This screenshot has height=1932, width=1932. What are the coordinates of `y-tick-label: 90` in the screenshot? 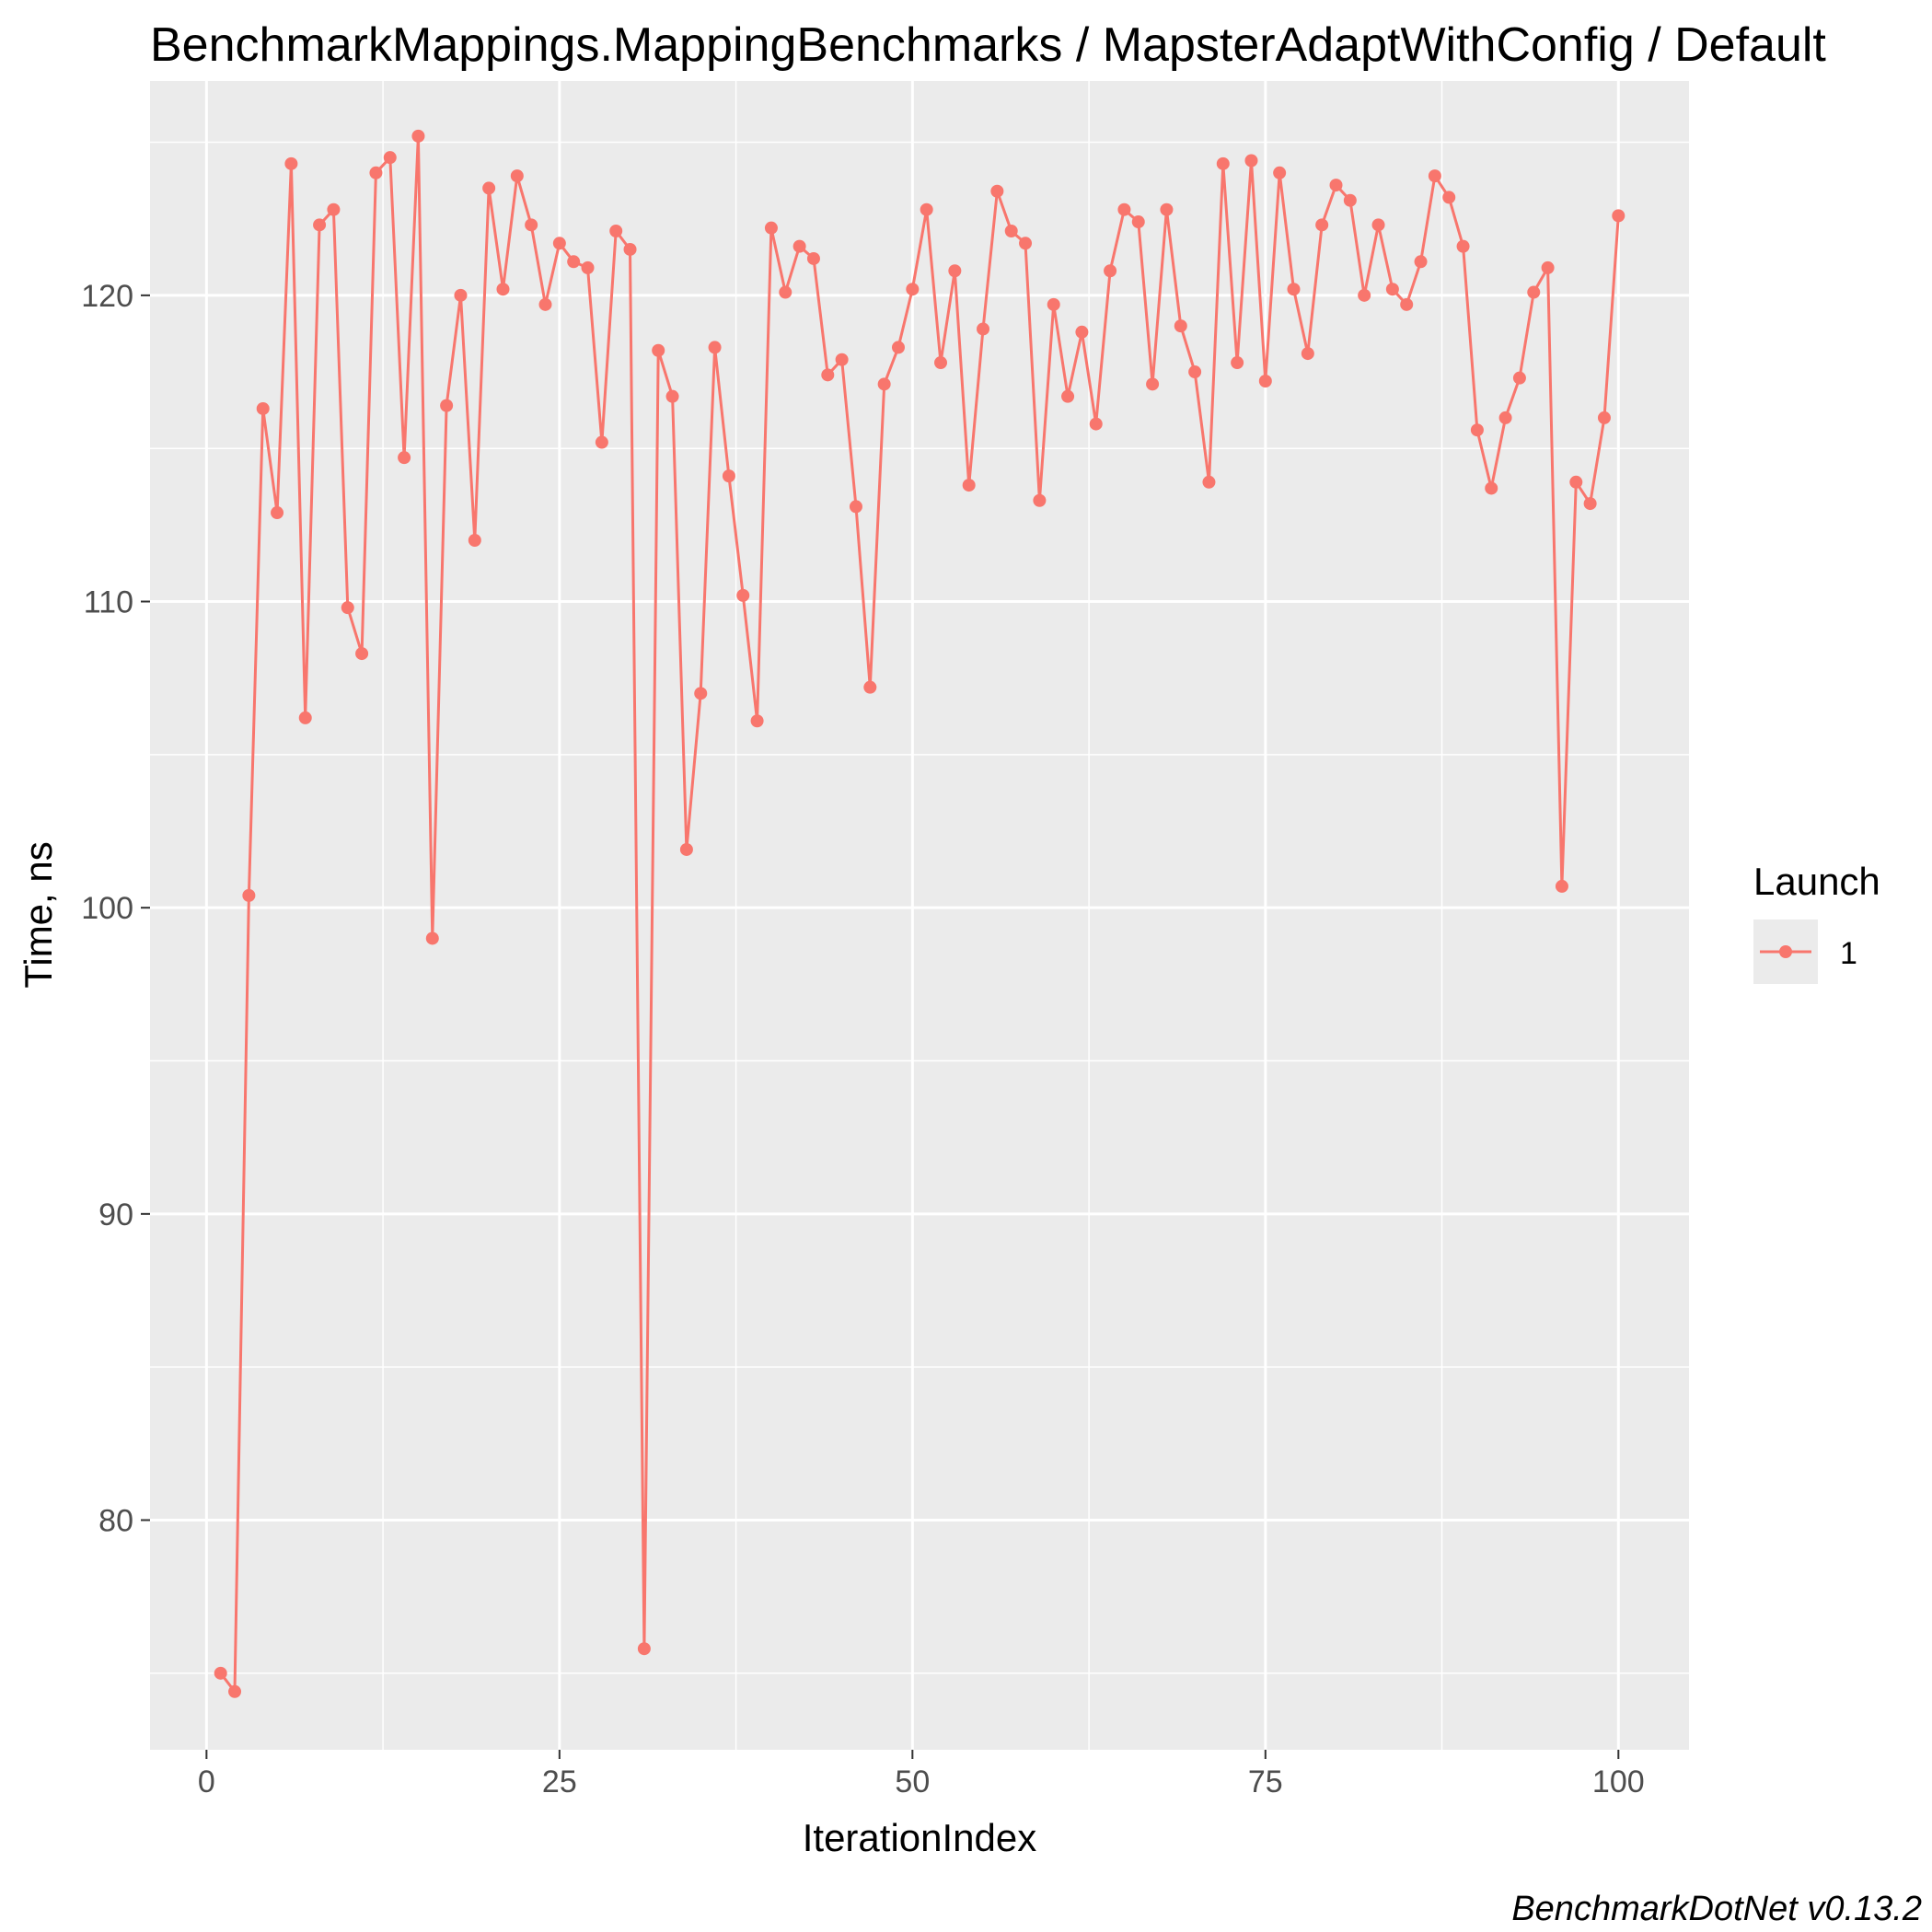 It's located at (116, 1215).